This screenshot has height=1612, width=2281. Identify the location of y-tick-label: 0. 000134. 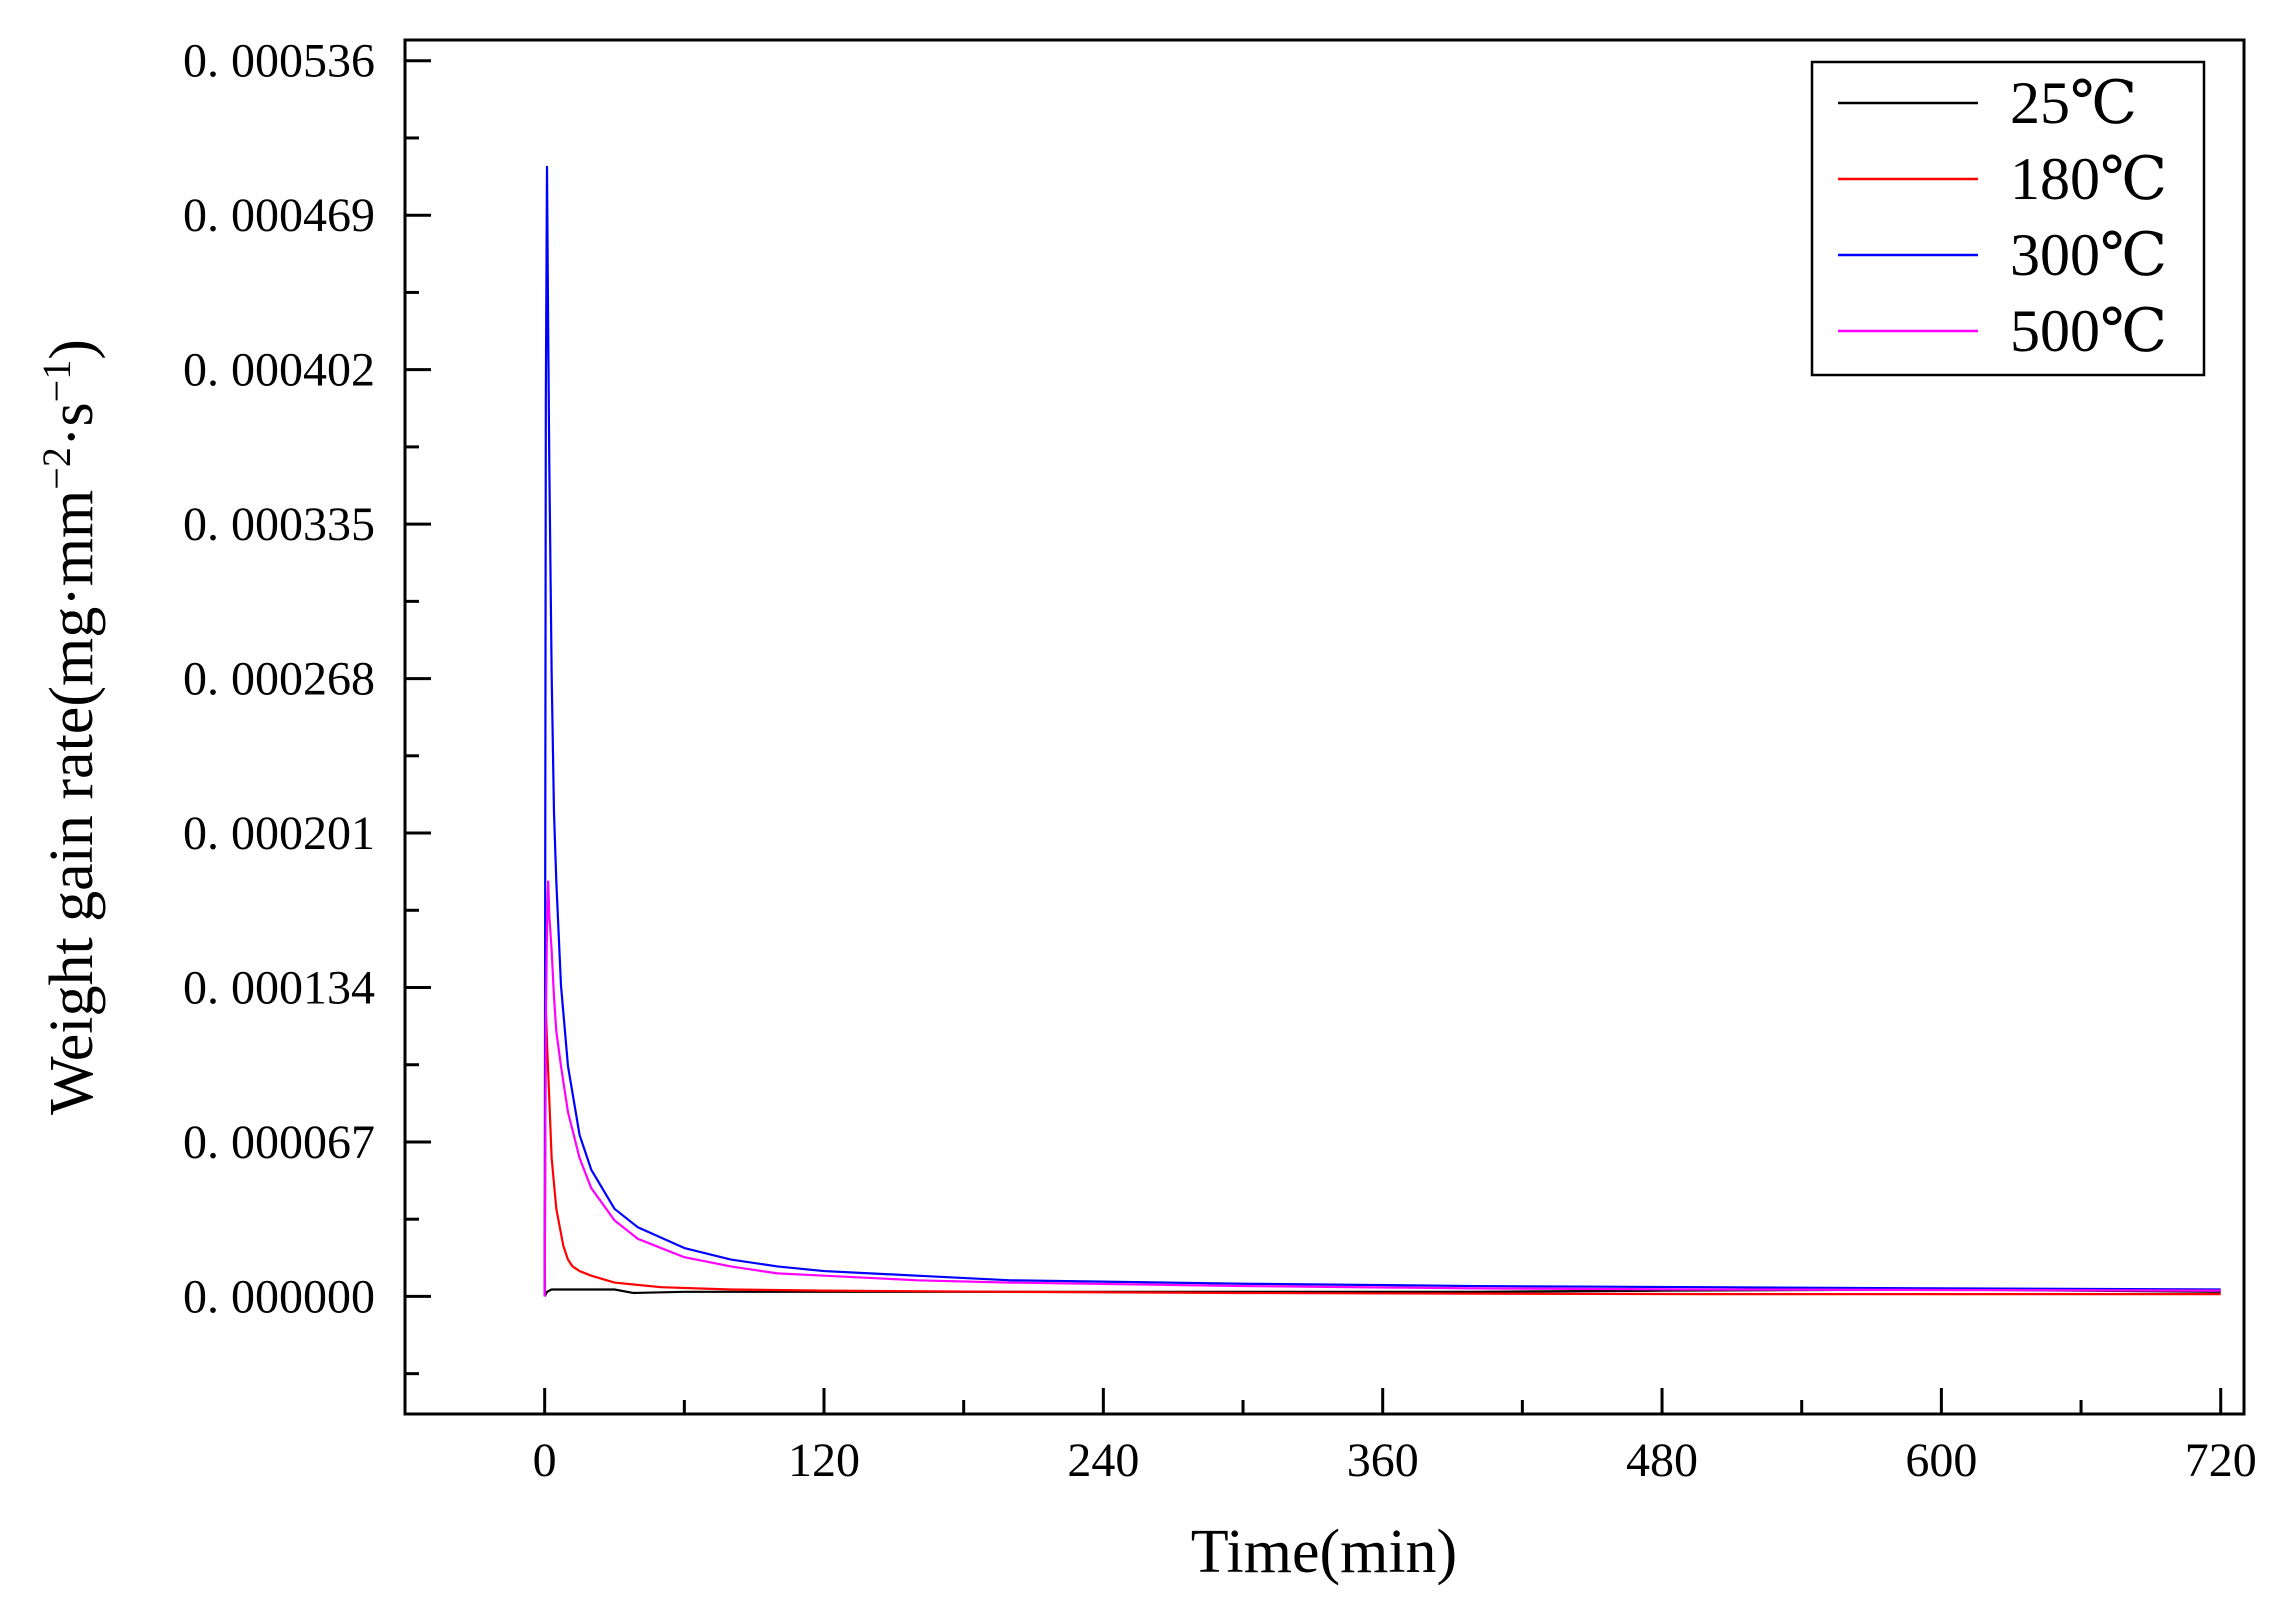
(279, 988).